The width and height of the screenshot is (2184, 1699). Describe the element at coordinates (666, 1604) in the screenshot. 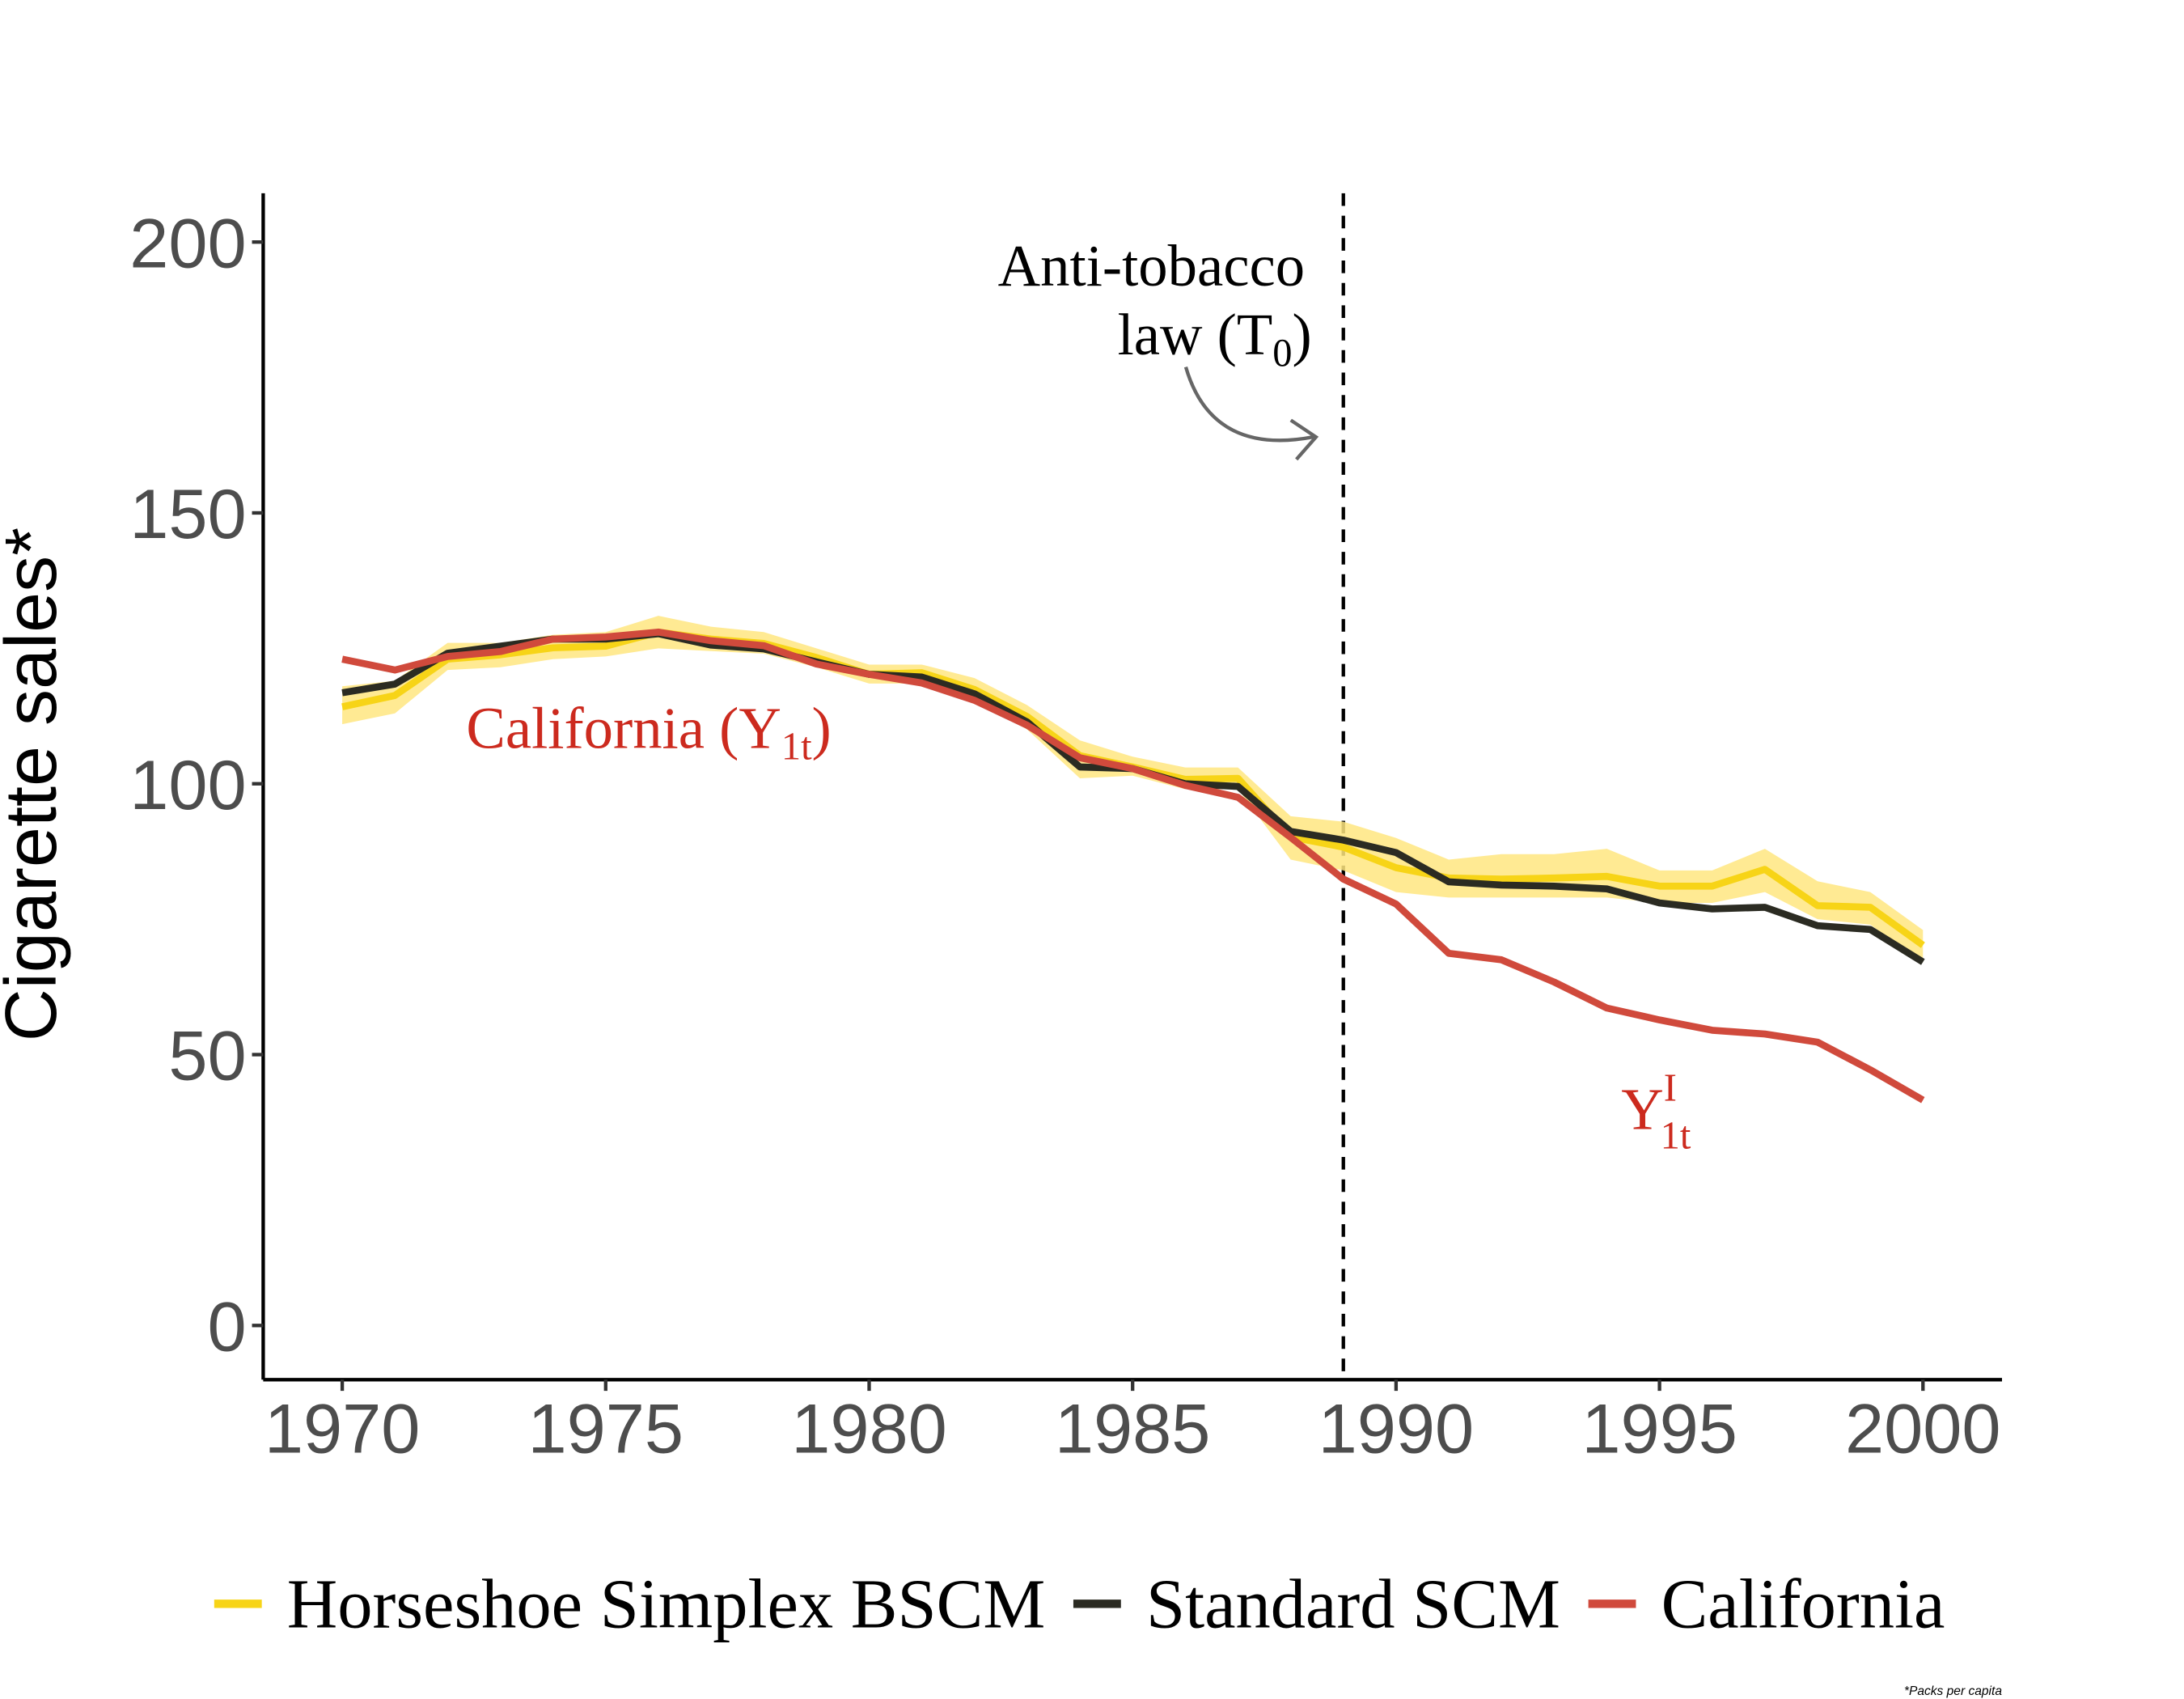

I see `legend-label: Horseshoe Simplex BSCM` at that location.